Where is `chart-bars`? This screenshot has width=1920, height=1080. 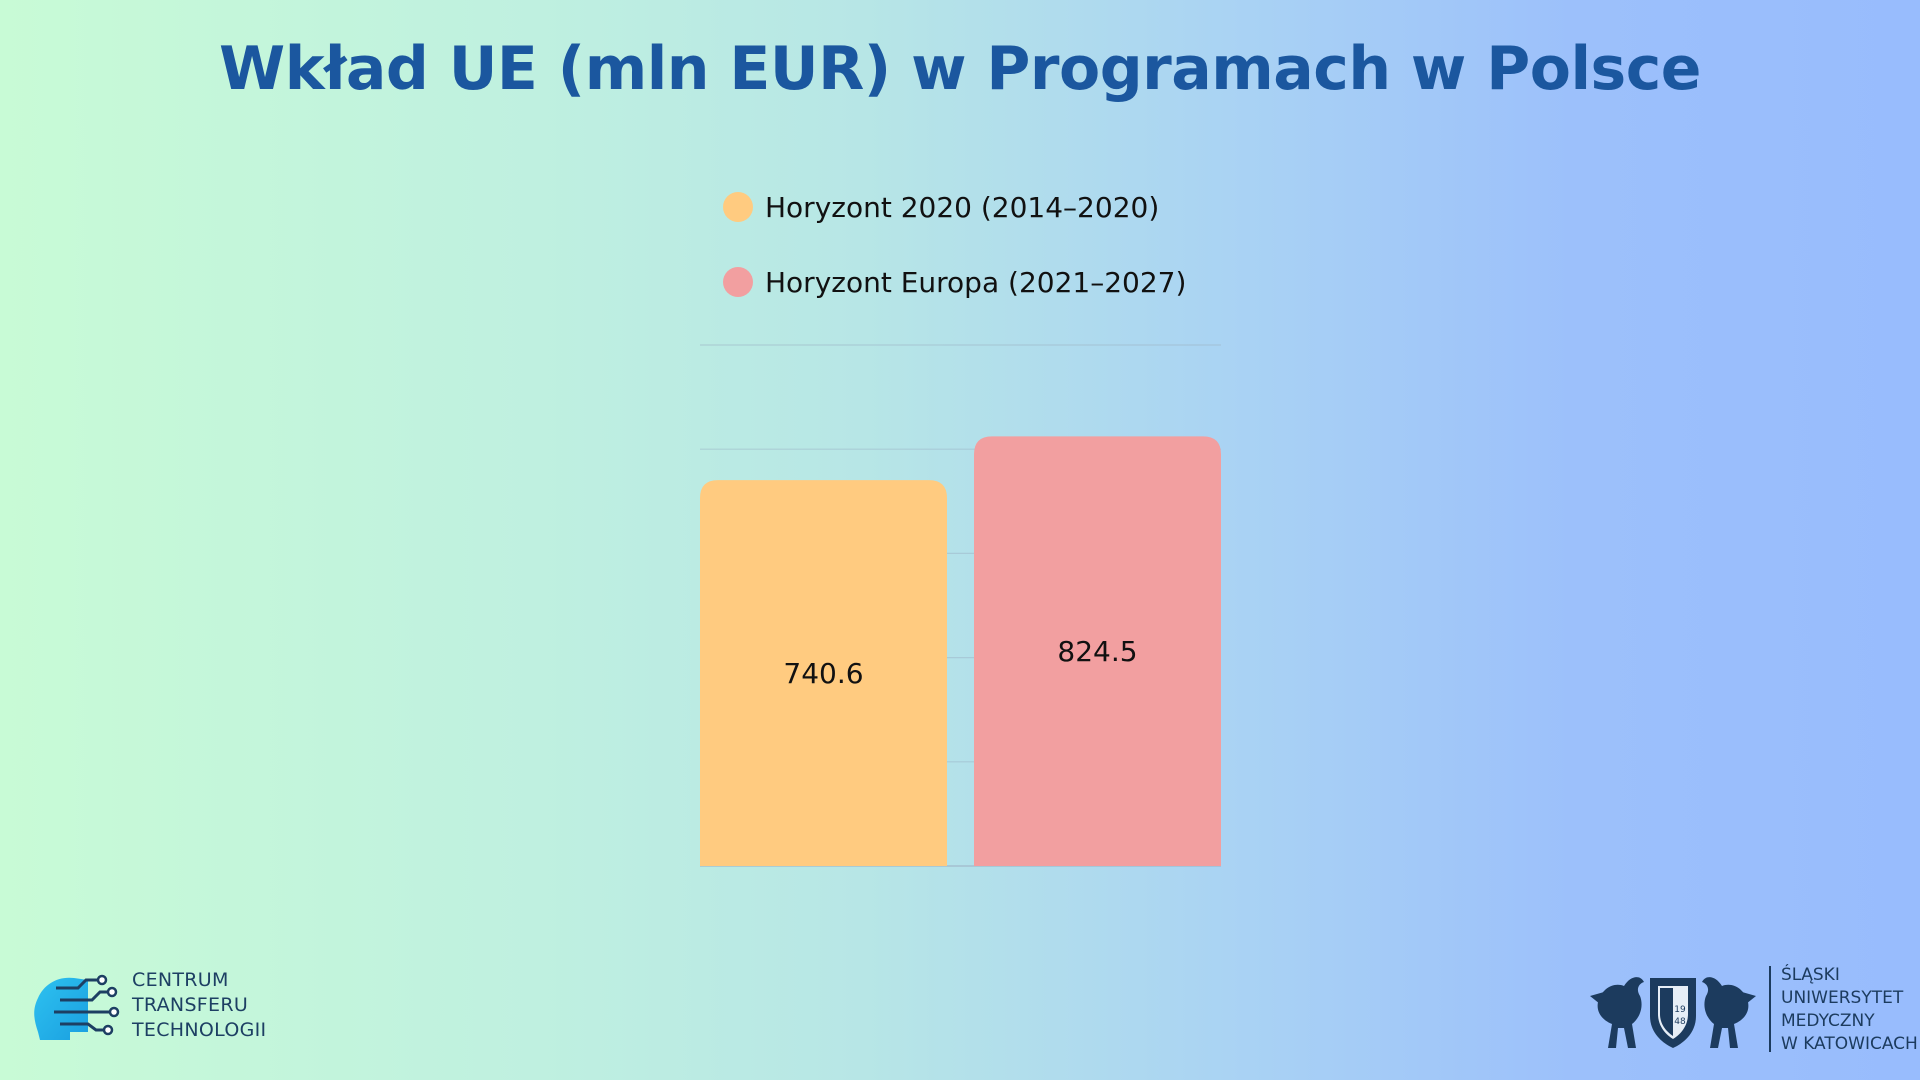 chart-bars is located at coordinates (960, 651).